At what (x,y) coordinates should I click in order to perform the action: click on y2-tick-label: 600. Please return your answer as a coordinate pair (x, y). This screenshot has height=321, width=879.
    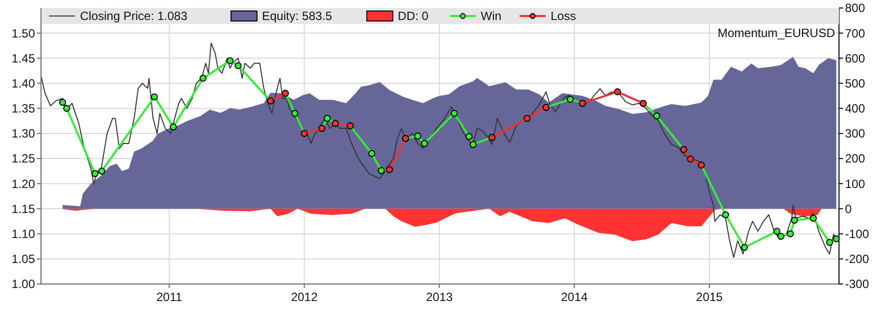
    Looking at the image, I should click on (855, 58).